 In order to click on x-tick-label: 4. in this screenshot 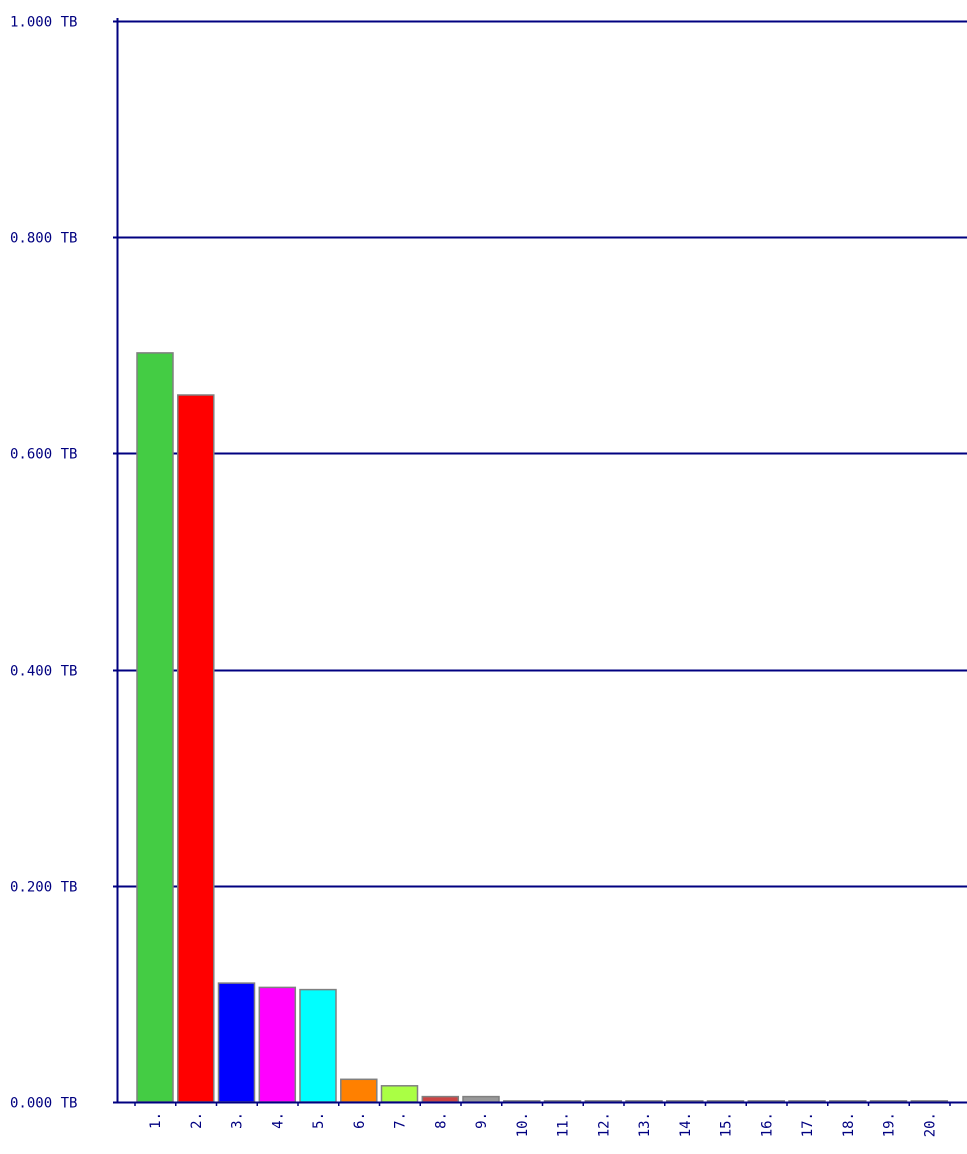, I will do `click(278, 1120)`.